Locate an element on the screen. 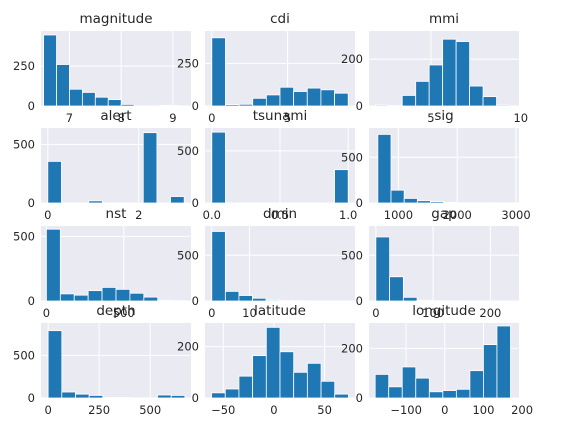  x-tick-label: 0.5 is located at coordinates (280, 215).